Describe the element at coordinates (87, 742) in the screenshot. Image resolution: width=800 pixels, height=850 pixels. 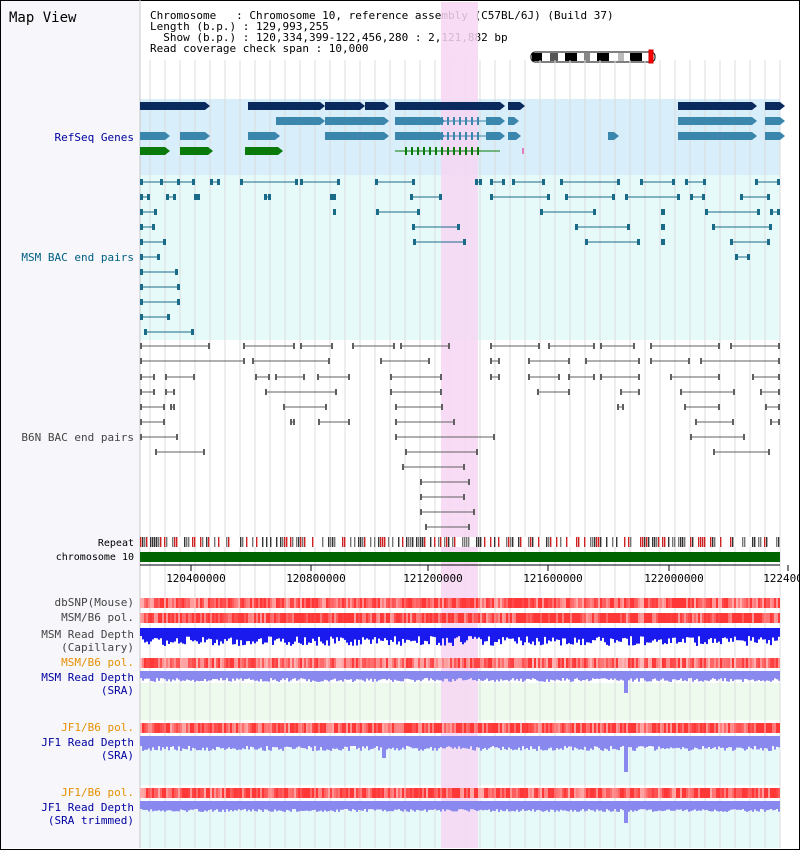
I see `jf1-read-depth-sra-label: JF1 Read Depth` at that location.